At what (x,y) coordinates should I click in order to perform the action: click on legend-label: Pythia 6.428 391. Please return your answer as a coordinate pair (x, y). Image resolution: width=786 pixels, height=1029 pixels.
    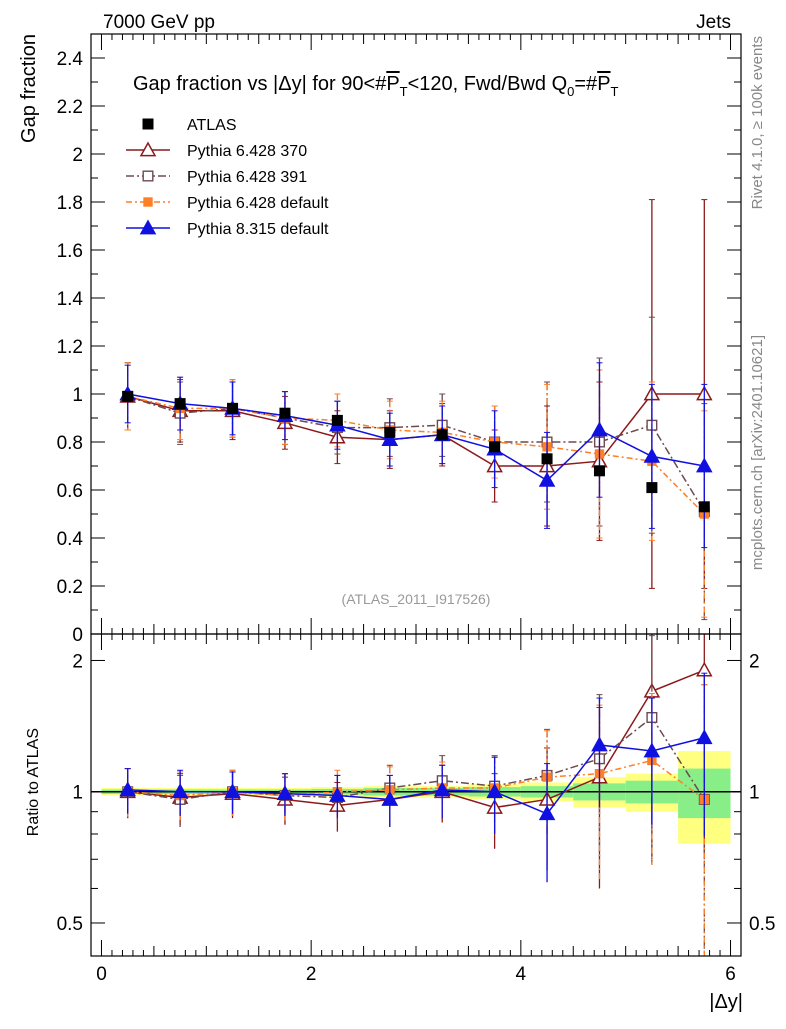
    Looking at the image, I should click on (247, 177).